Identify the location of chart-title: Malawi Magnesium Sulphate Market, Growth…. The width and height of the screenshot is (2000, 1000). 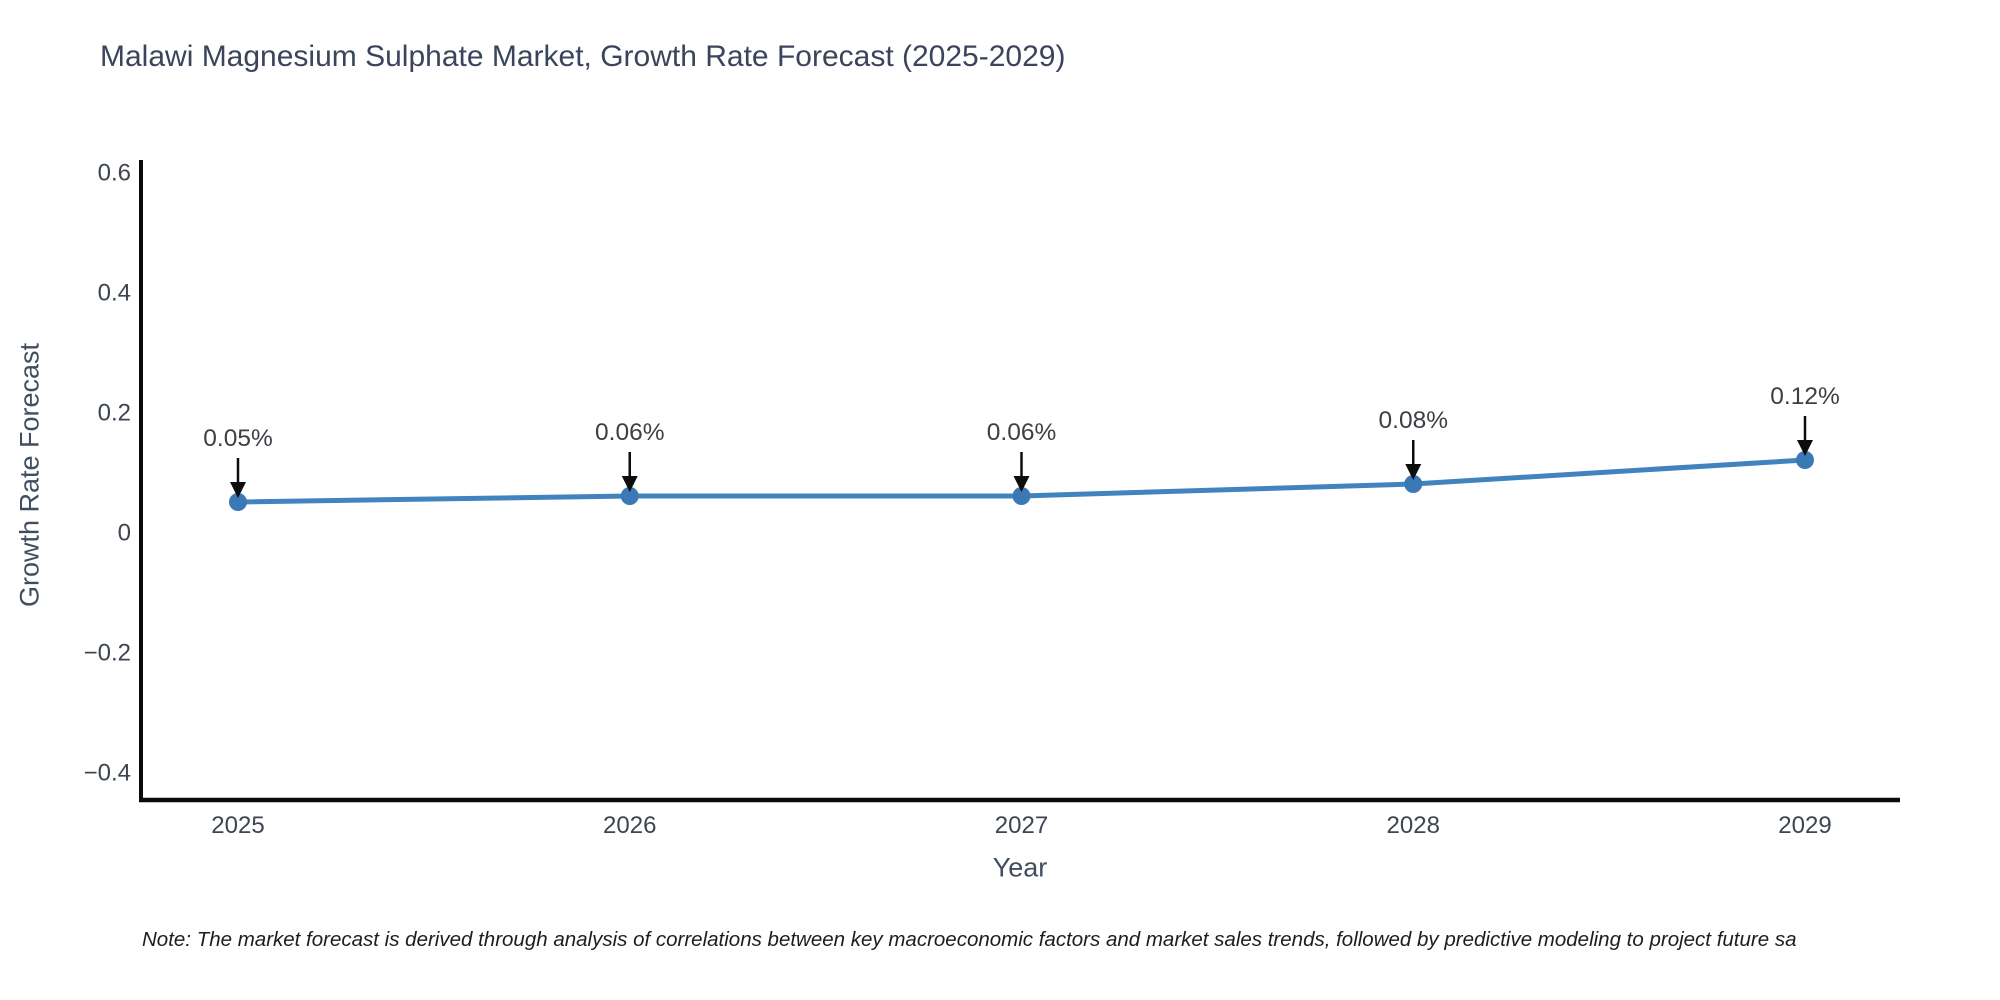
(583, 56).